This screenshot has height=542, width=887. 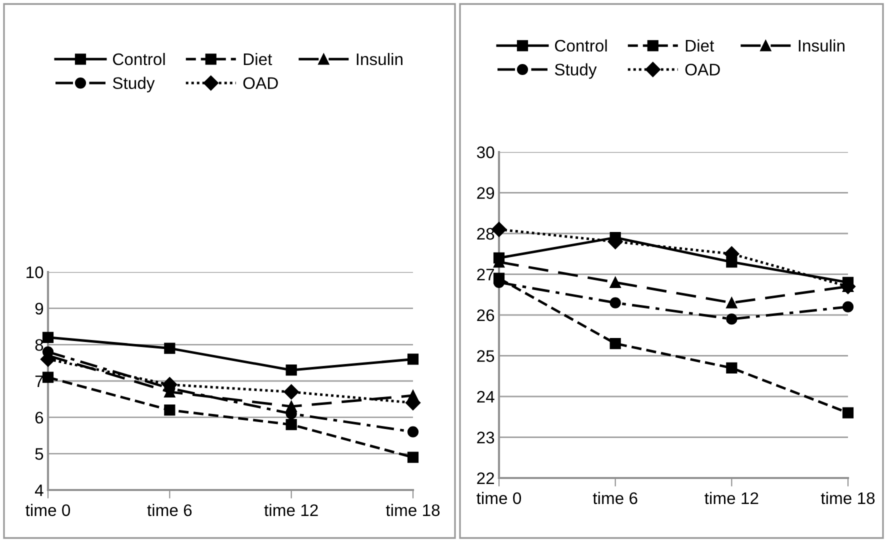 What do you see at coordinates (39, 490) in the screenshot?
I see `y-tick-label: 4` at bounding box center [39, 490].